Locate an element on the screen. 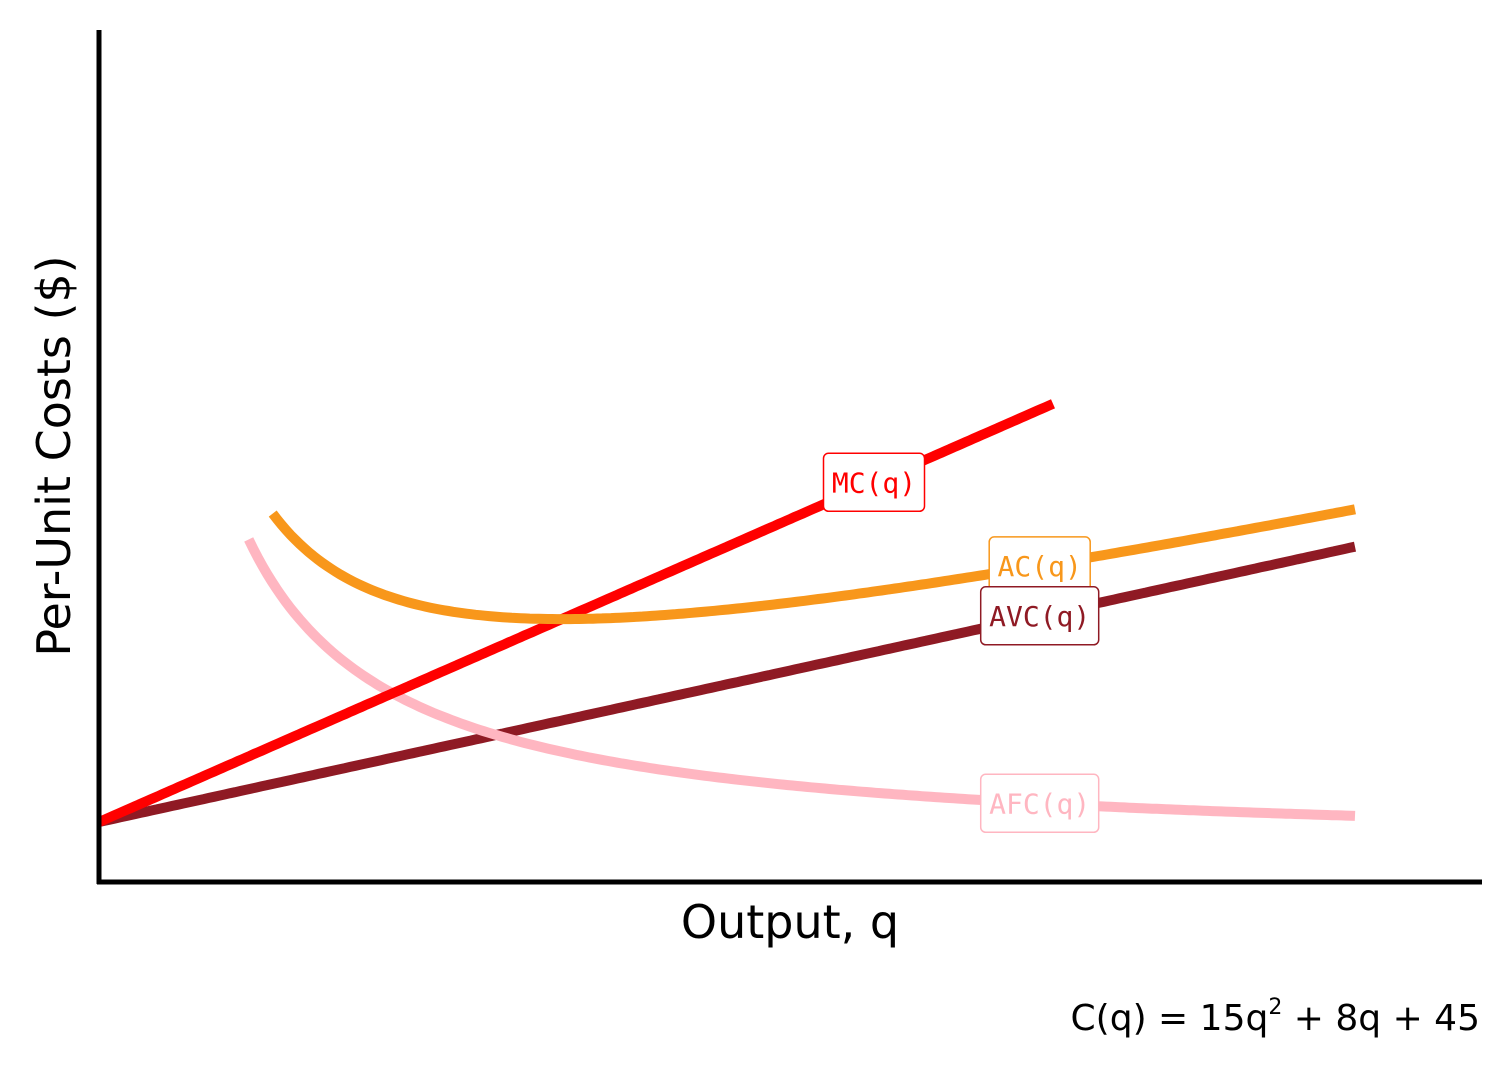 This screenshot has height=1080, width=1512. label-avc: AVC(q) is located at coordinates (1039, 616).